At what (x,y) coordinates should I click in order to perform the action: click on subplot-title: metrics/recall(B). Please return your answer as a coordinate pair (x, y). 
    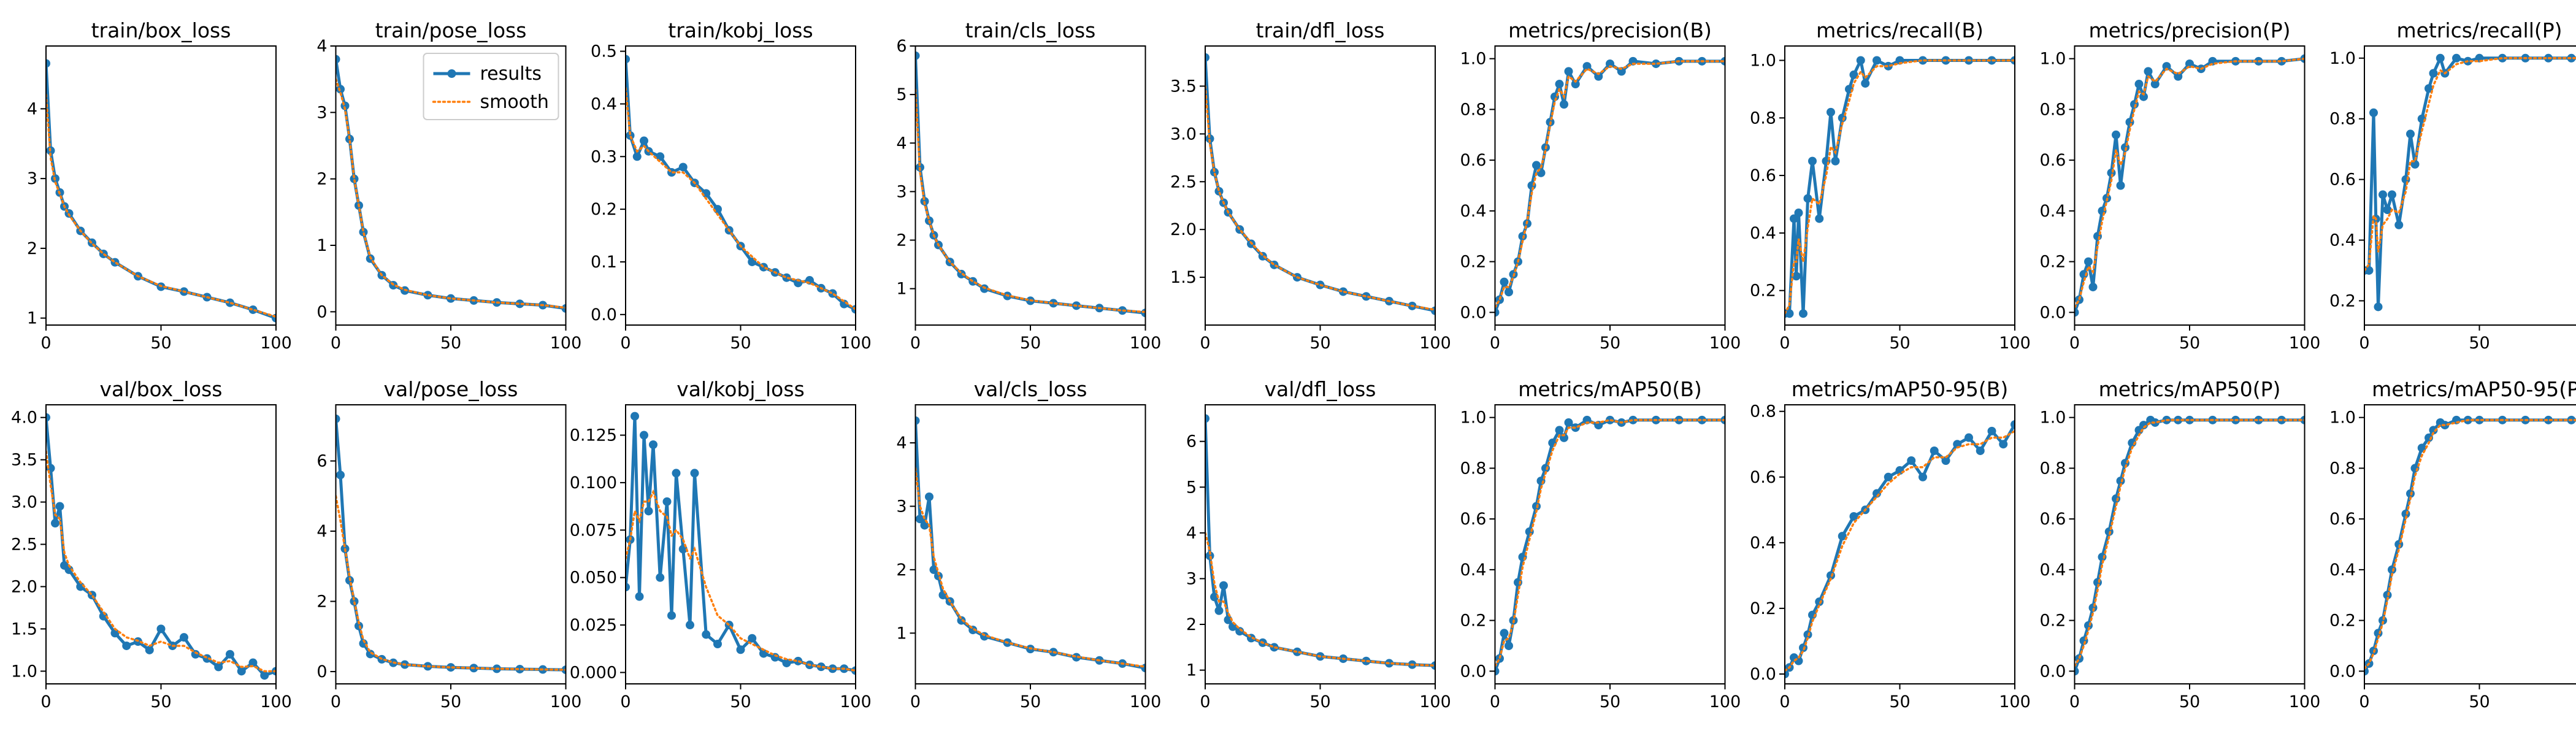
    Looking at the image, I should click on (1900, 30).